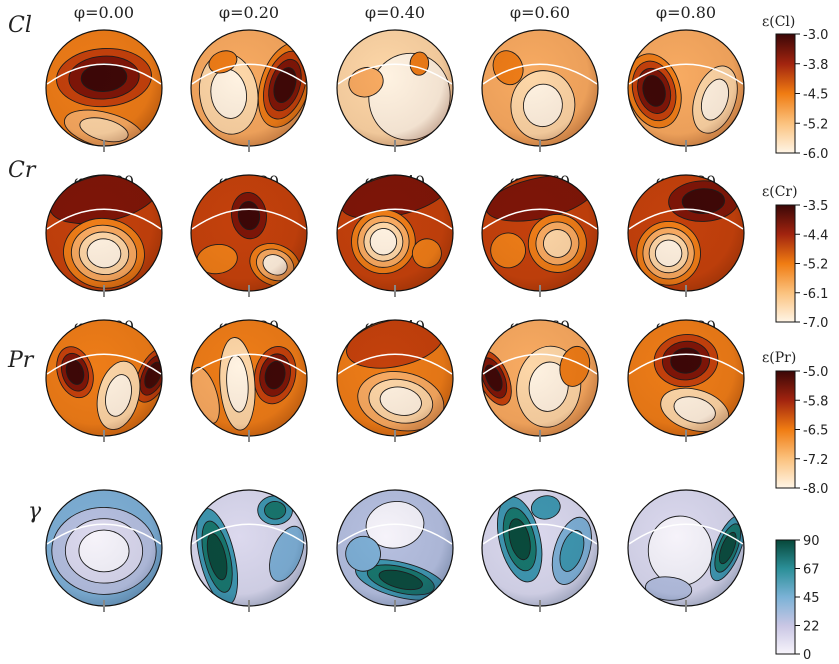 The image size is (839, 664). I want to click on colorbar-tick-label: -6.1, so click(815, 294).